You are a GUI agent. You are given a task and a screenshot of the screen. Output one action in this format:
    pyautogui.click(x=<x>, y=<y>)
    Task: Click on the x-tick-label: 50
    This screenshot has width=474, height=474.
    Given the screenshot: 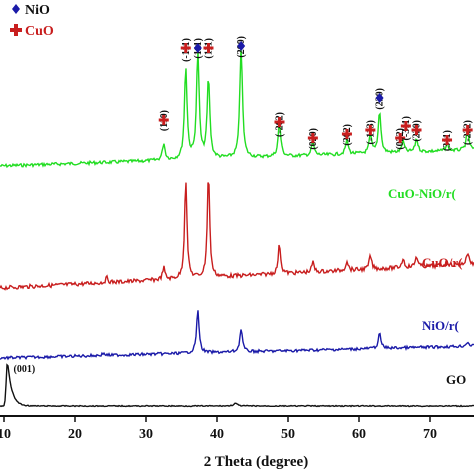 What is the action you would take?
    pyautogui.click(x=288, y=434)
    